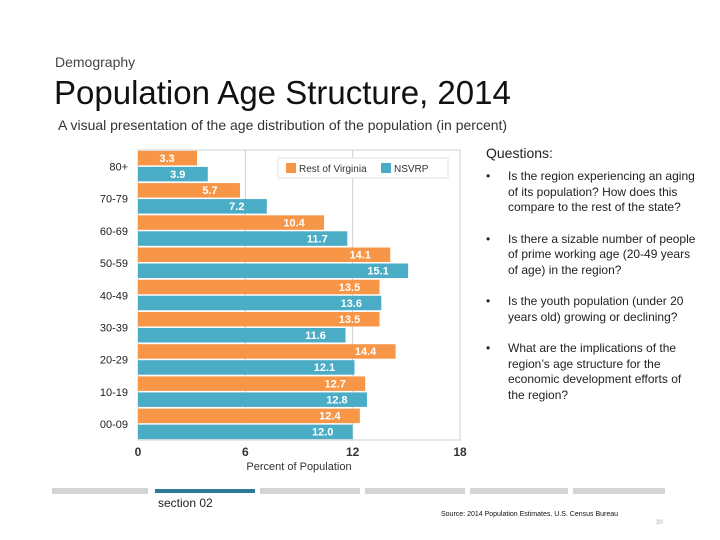 This screenshot has height=540, width=720. What do you see at coordinates (324, 368) in the screenshot?
I see `data-label-nsvrp: 12.1` at bounding box center [324, 368].